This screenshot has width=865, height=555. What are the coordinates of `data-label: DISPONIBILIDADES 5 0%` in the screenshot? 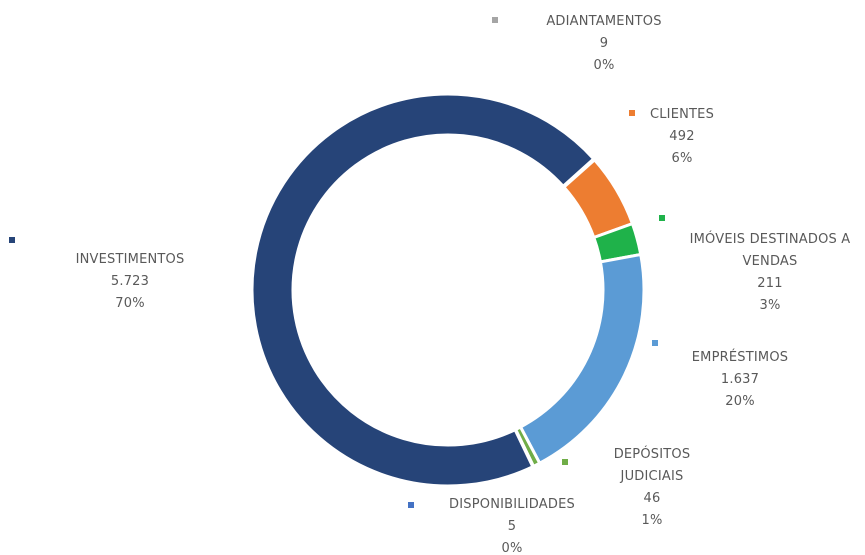 It's located at (512, 524).